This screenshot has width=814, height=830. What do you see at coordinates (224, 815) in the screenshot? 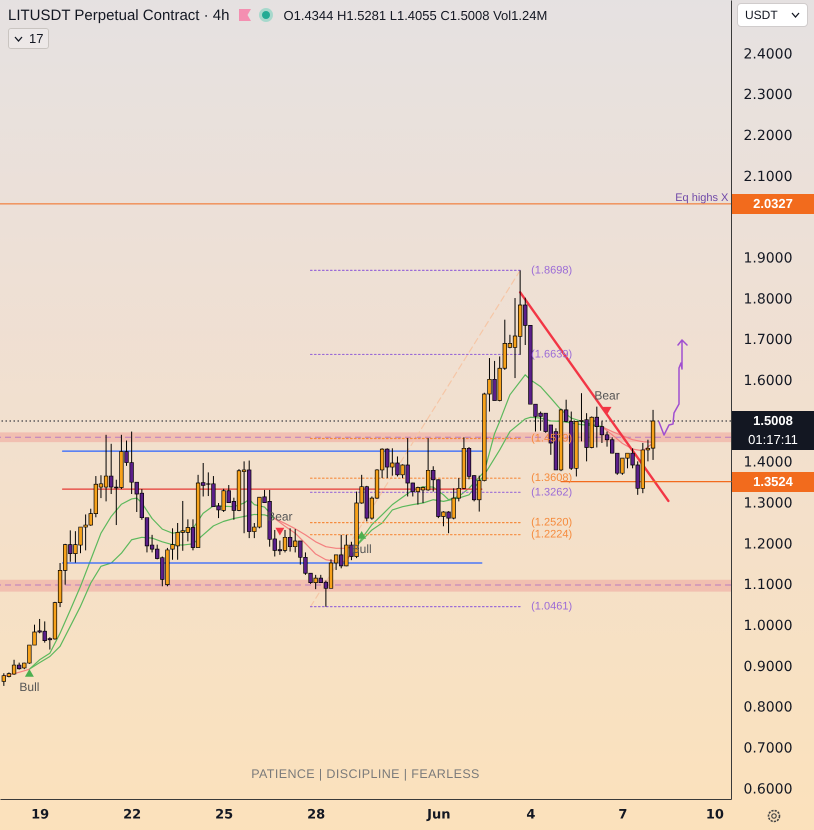
I see `x-tick-label: 25` at bounding box center [224, 815].